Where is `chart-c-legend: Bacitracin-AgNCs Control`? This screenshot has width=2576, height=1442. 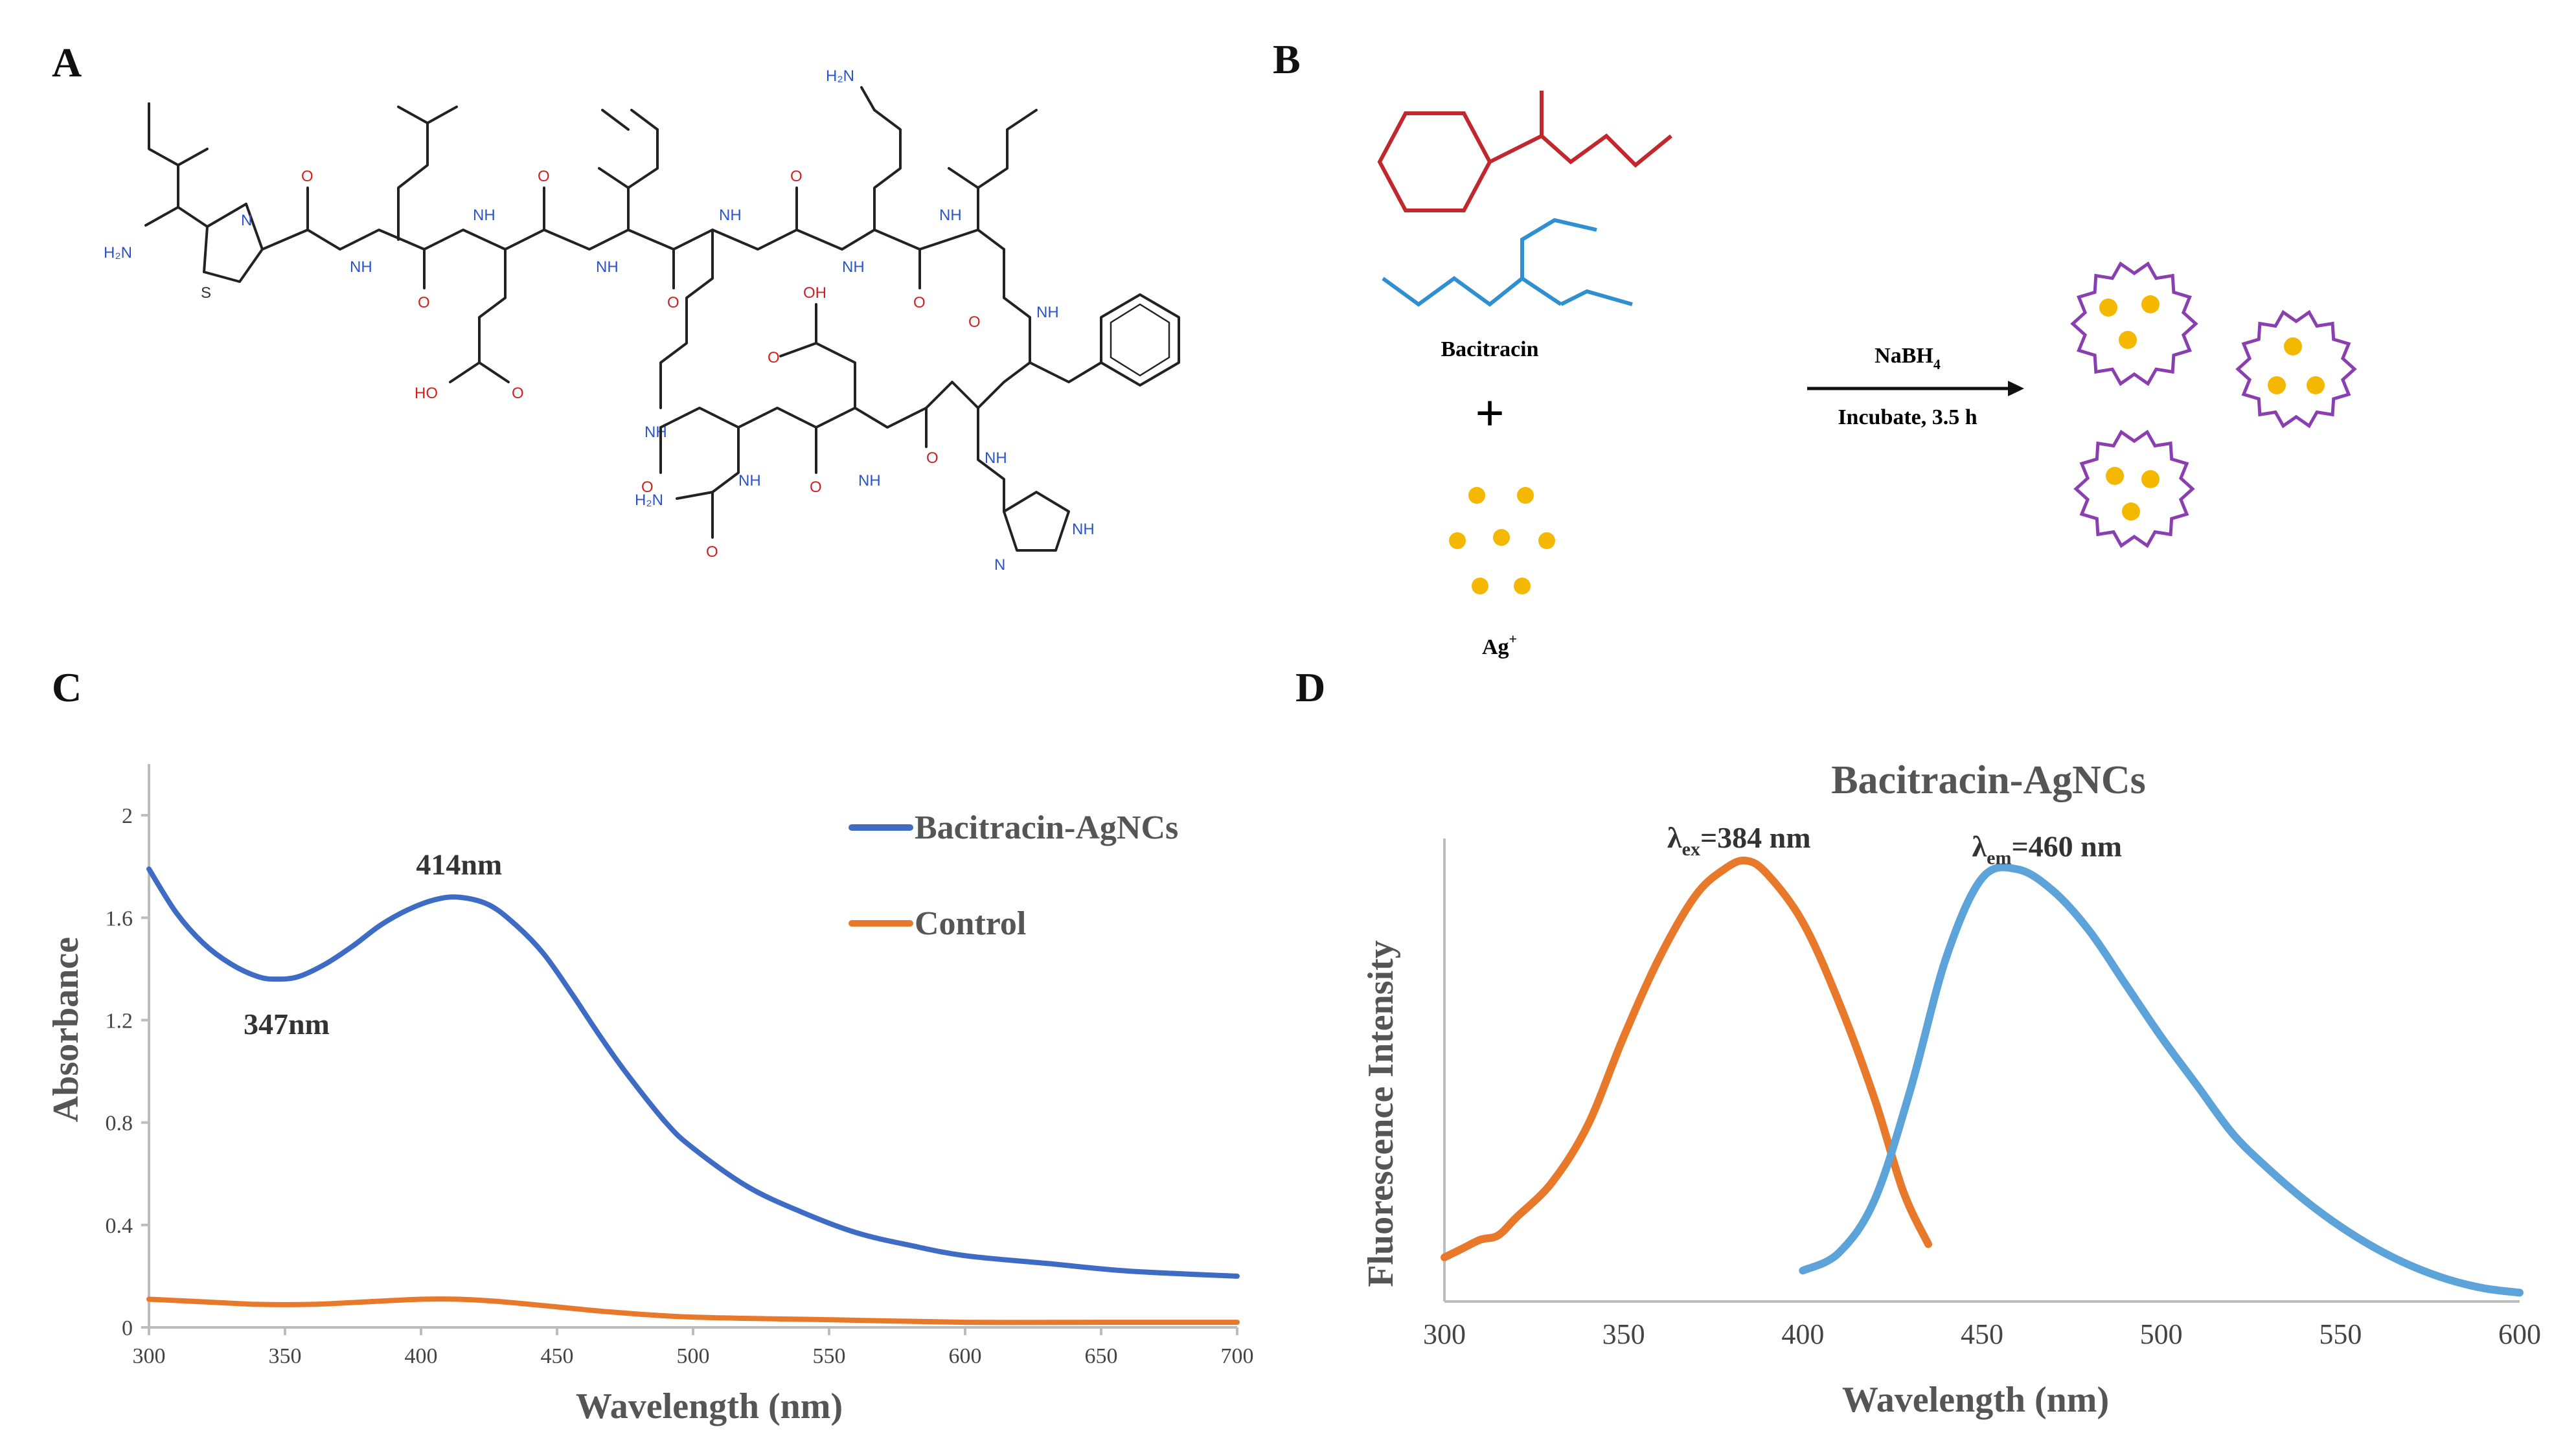 chart-c-legend: Bacitracin-AgNCs Control is located at coordinates (1013, 875).